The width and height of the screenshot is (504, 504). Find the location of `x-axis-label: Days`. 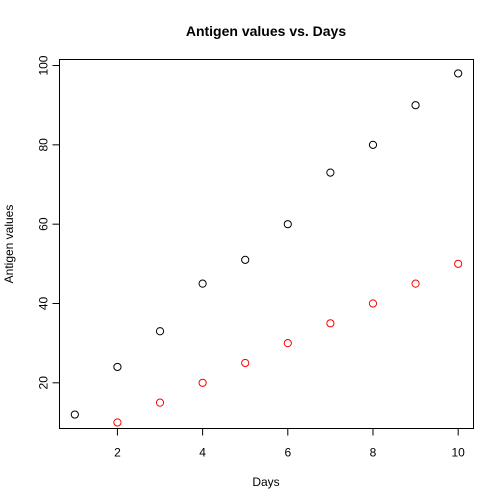

x-axis-label: Days is located at coordinates (265, 482).